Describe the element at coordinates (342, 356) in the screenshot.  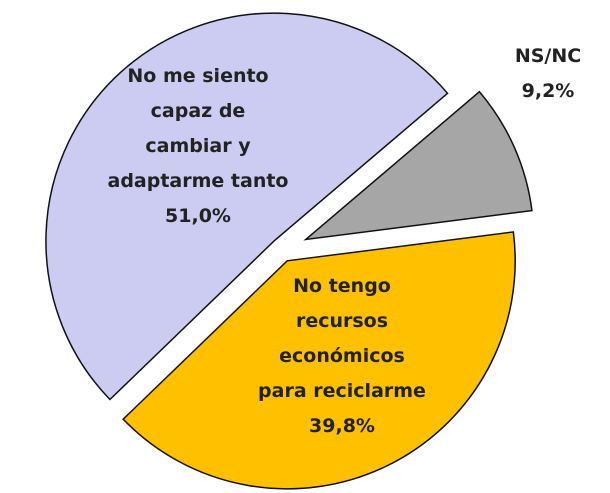
I see `label-line: económicos` at that location.